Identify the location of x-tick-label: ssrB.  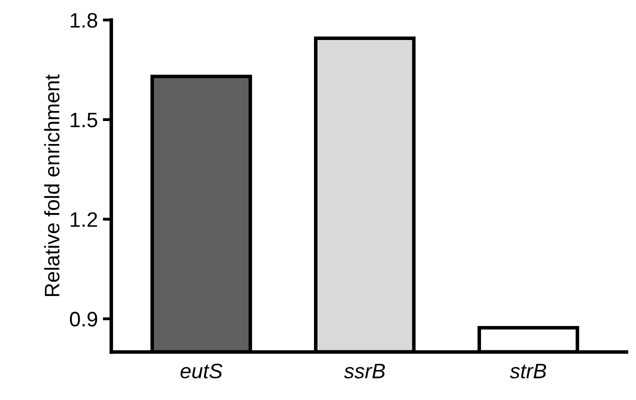
(364, 371).